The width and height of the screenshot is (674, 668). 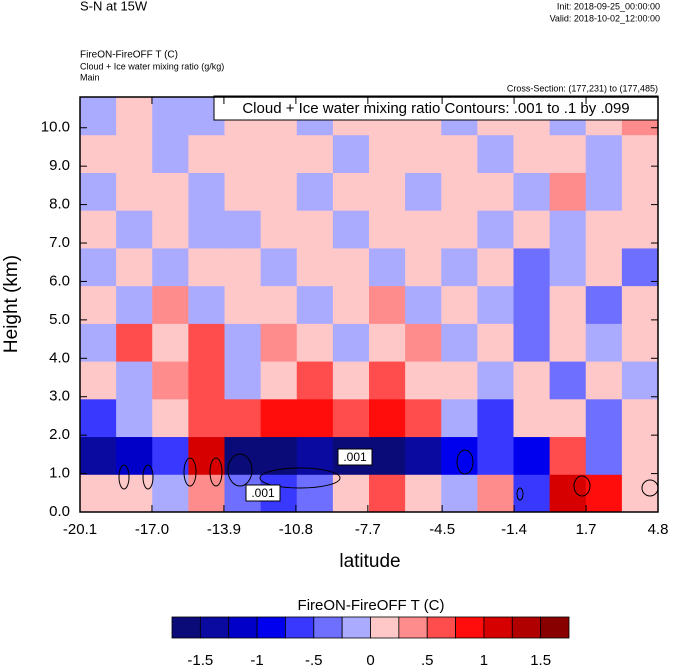 I want to click on y-tick-label: 1.0, so click(x=59, y=473).